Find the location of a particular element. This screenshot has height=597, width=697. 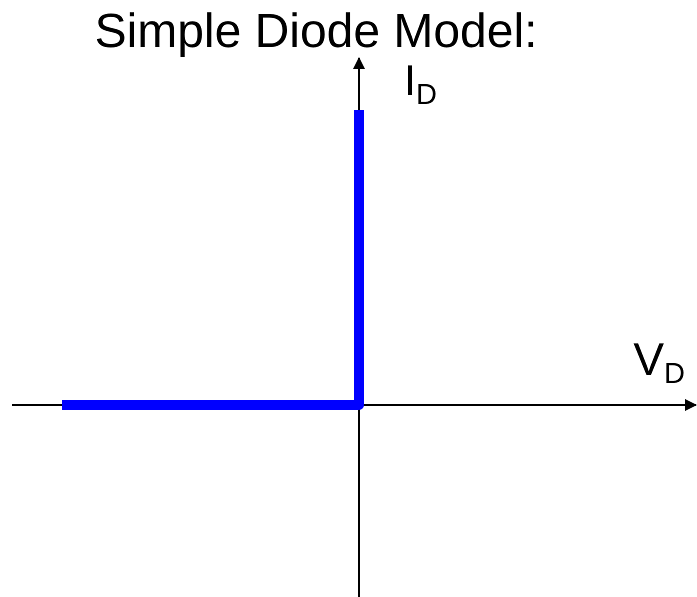

y-axis-title: I$_{D}$ is located at coordinates (420, 84).